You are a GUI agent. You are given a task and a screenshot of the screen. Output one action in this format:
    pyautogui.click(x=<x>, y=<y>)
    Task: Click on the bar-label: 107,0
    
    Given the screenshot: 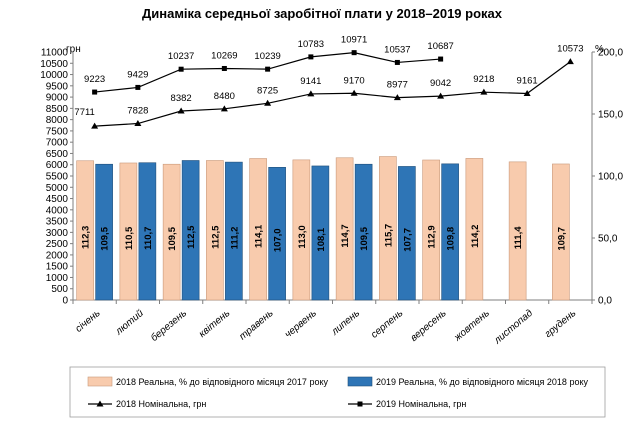 What is the action you would take?
    pyautogui.click(x=278, y=240)
    